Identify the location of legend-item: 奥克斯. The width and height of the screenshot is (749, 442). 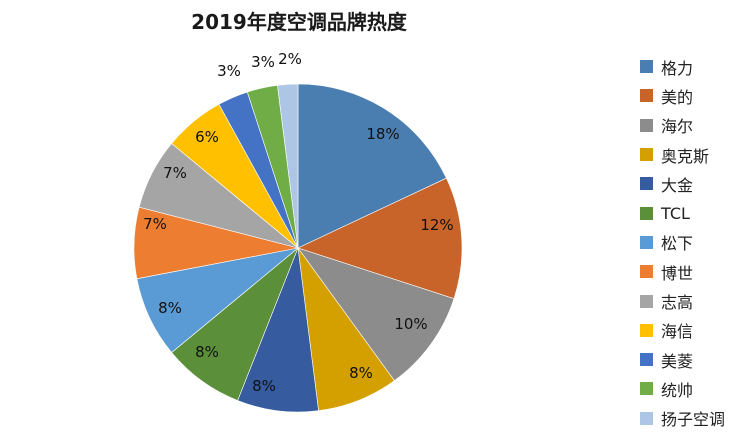
(682, 154).